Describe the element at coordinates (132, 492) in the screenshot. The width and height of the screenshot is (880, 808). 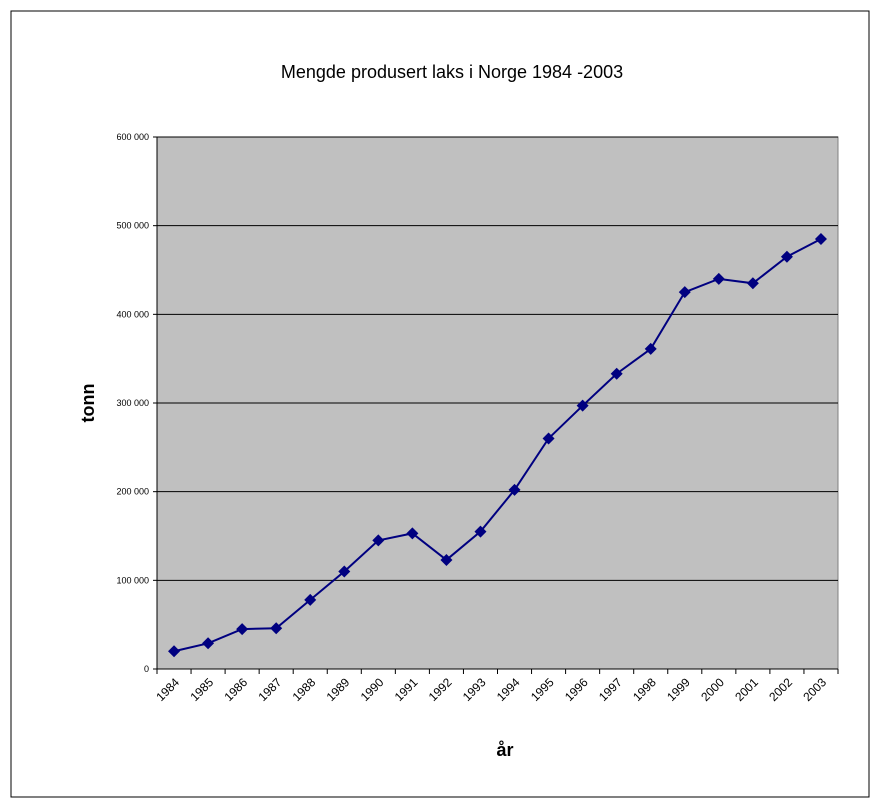
I see `y-tick-label: 200 000` at that location.